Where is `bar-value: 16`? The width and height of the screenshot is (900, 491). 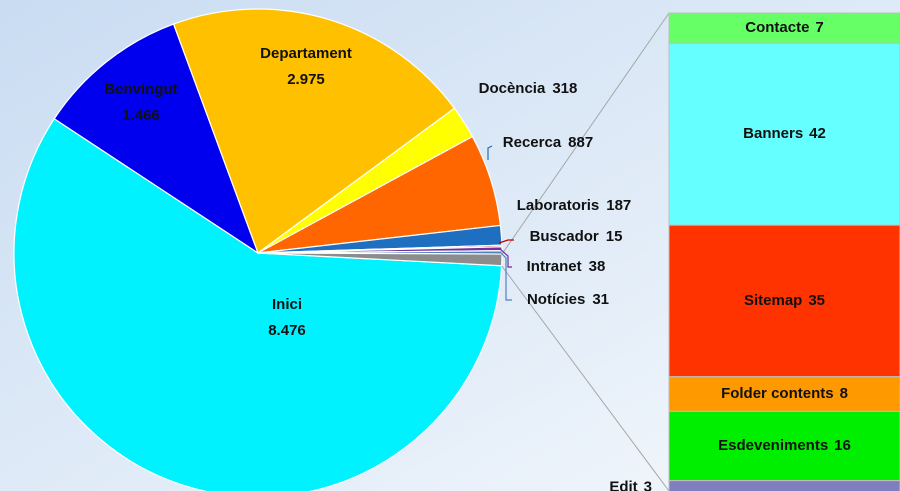
bar-value: 16 is located at coordinates (842, 445).